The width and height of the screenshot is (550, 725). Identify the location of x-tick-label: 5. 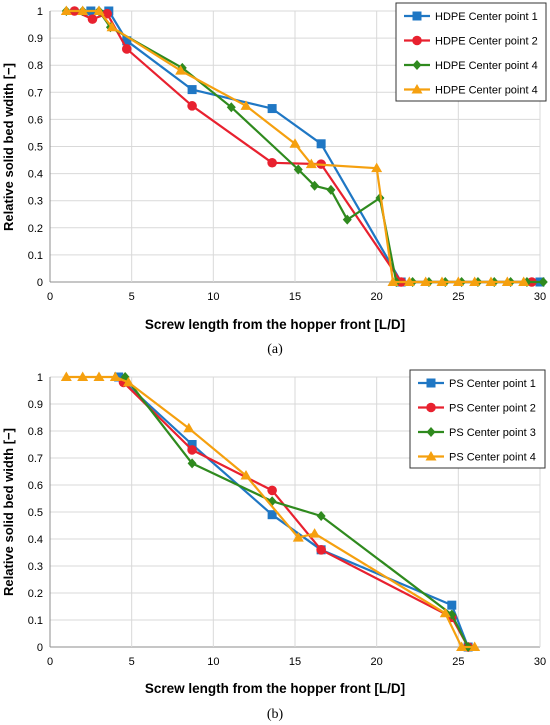
(132, 297).